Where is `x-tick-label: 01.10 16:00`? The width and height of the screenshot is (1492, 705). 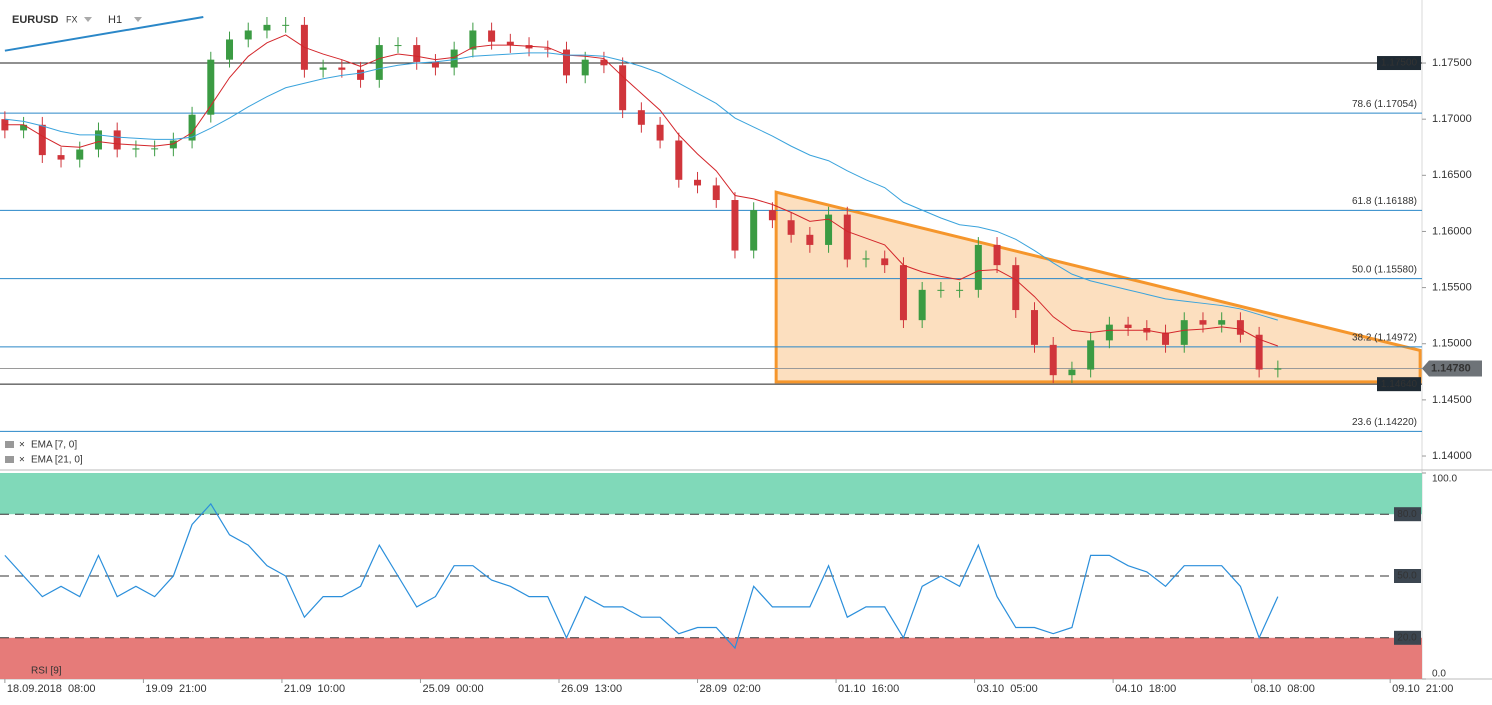
x-tick-label: 01.10 16:00 is located at coordinates (868, 689).